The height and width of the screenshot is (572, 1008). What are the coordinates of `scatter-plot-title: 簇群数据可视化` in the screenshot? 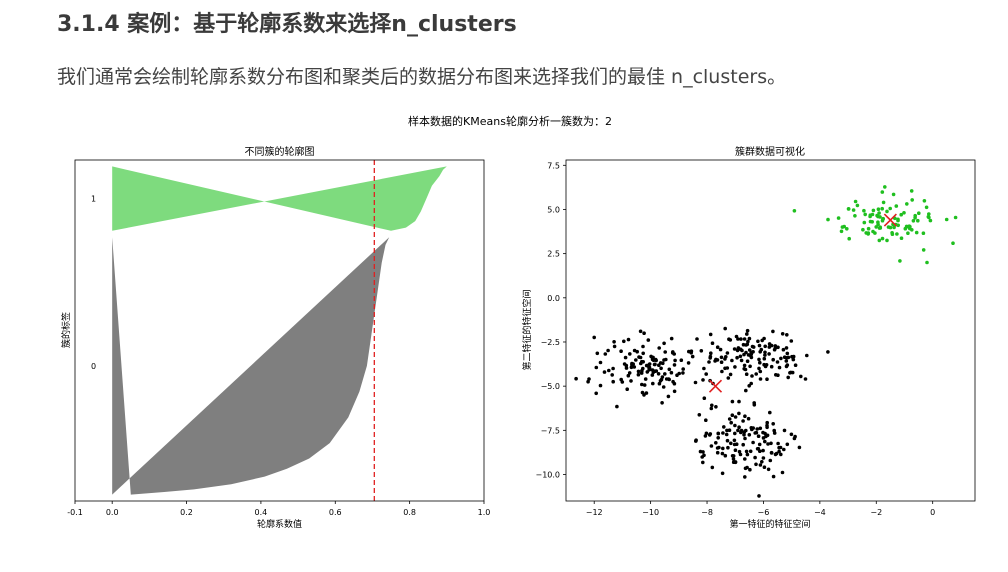 It's located at (770, 151).